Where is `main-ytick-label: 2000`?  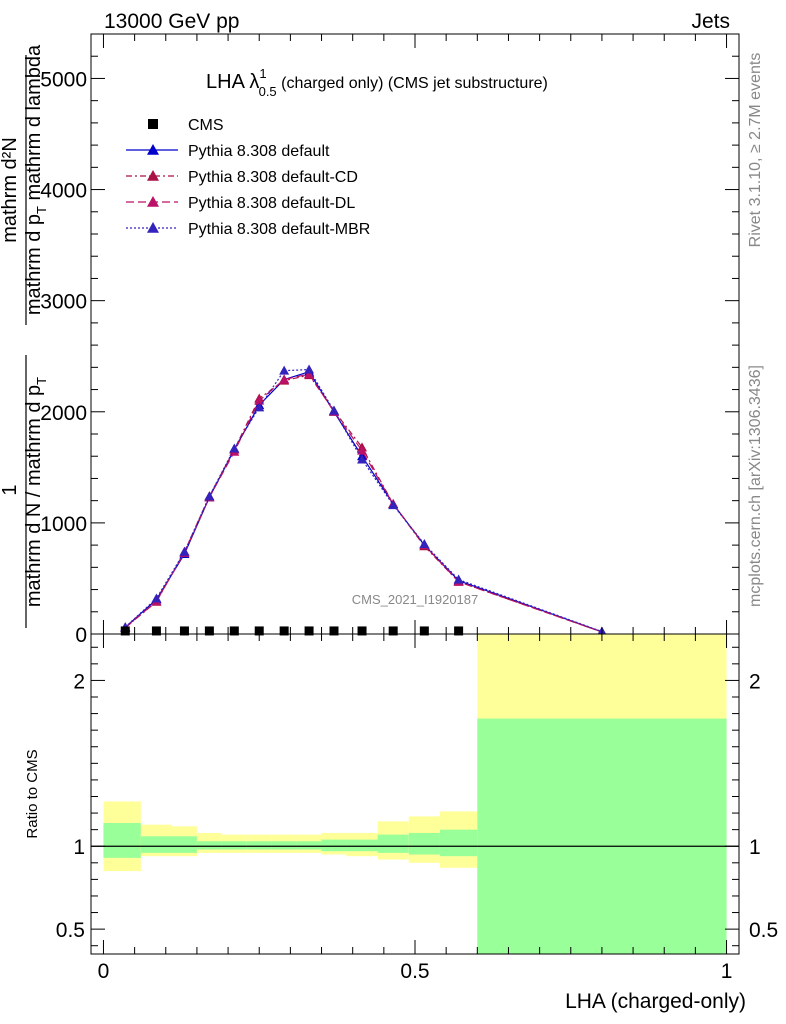 main-ytick-label: 2000 is located at coordinates (63, 413).